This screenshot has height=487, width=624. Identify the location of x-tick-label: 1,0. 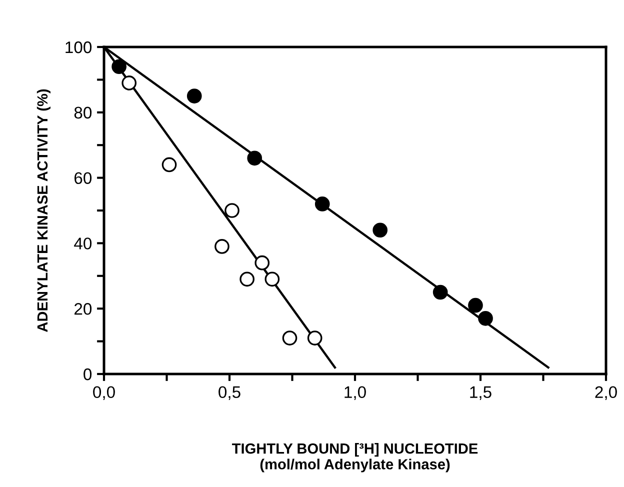
(355, 393).